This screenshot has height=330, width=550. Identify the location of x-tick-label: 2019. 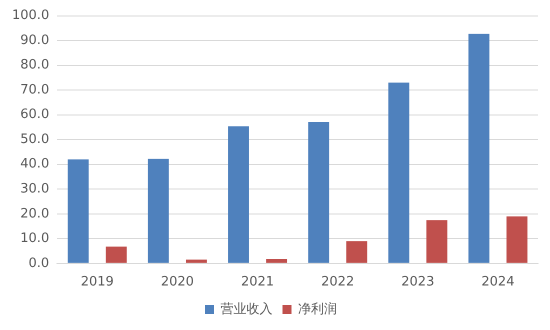
(97, 282).